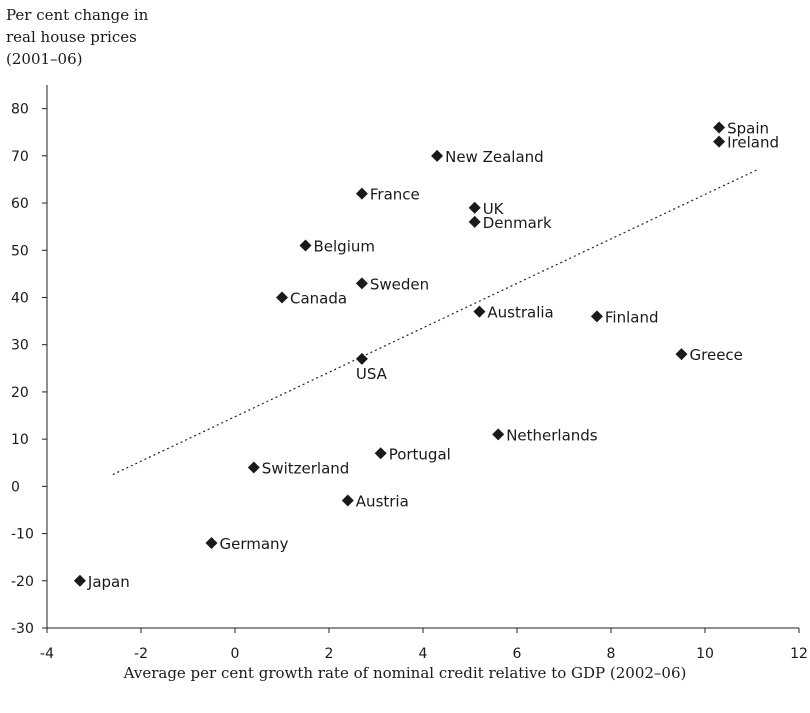  Describe the element at coordinates (44, 59) in the screenshot. I see `y-axis-label-line-3: (2001–06)` at that location.